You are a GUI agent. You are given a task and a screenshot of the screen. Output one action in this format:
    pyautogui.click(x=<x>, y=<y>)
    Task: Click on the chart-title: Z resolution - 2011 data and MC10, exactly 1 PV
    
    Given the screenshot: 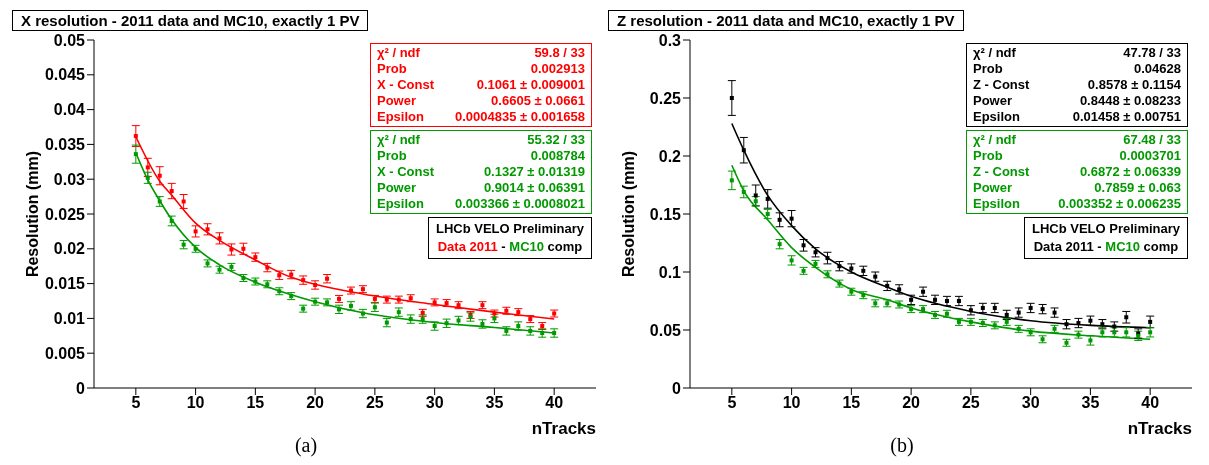 What is the action you would take?
    pyautogui.click(x=786, y=20)
    